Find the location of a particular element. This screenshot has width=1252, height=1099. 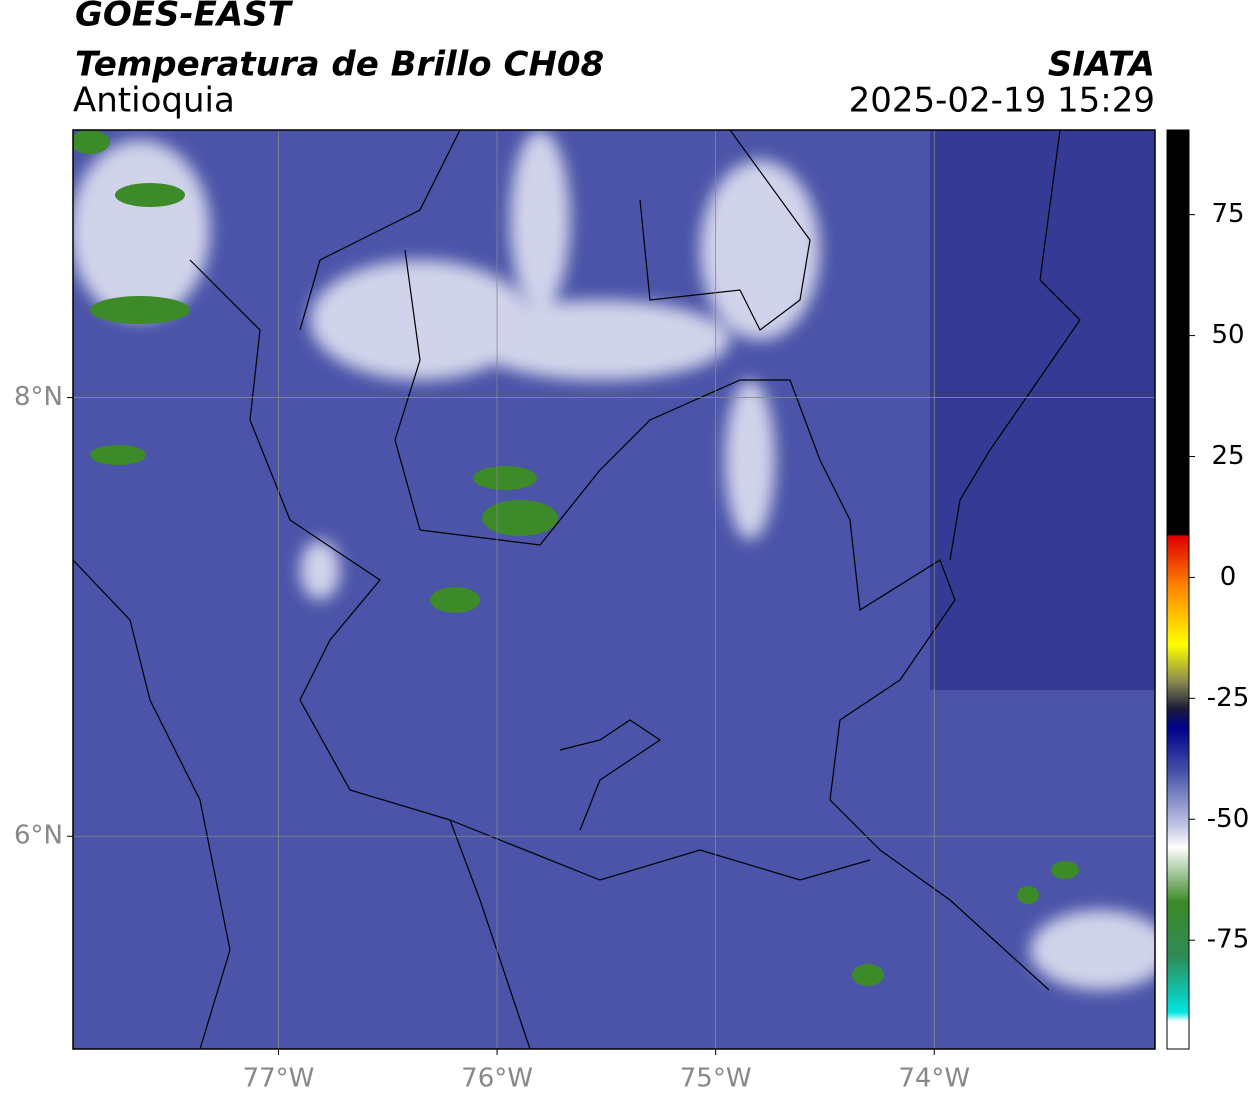

y-tick-label: 8°N is located at coordinates (38, 397).